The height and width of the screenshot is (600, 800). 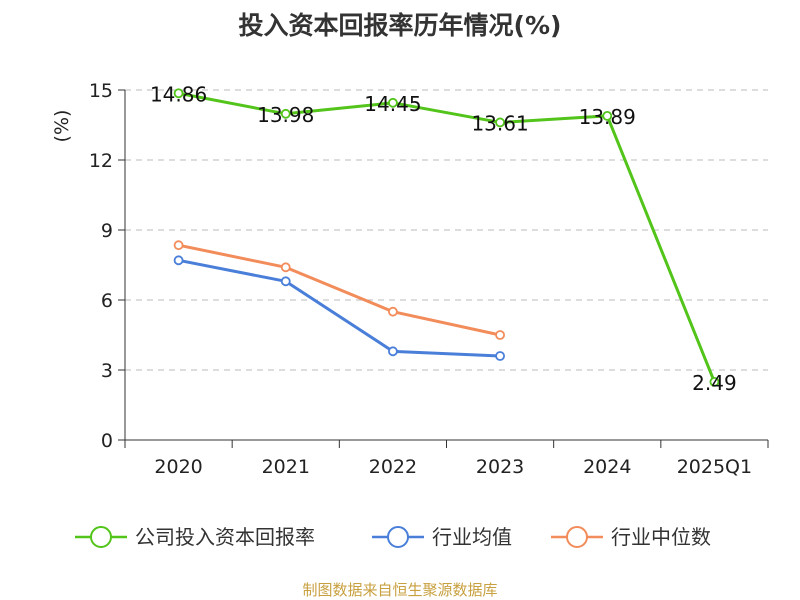 I want to click on data-label-company-2020: 14.86, so click(x=178, y=94).